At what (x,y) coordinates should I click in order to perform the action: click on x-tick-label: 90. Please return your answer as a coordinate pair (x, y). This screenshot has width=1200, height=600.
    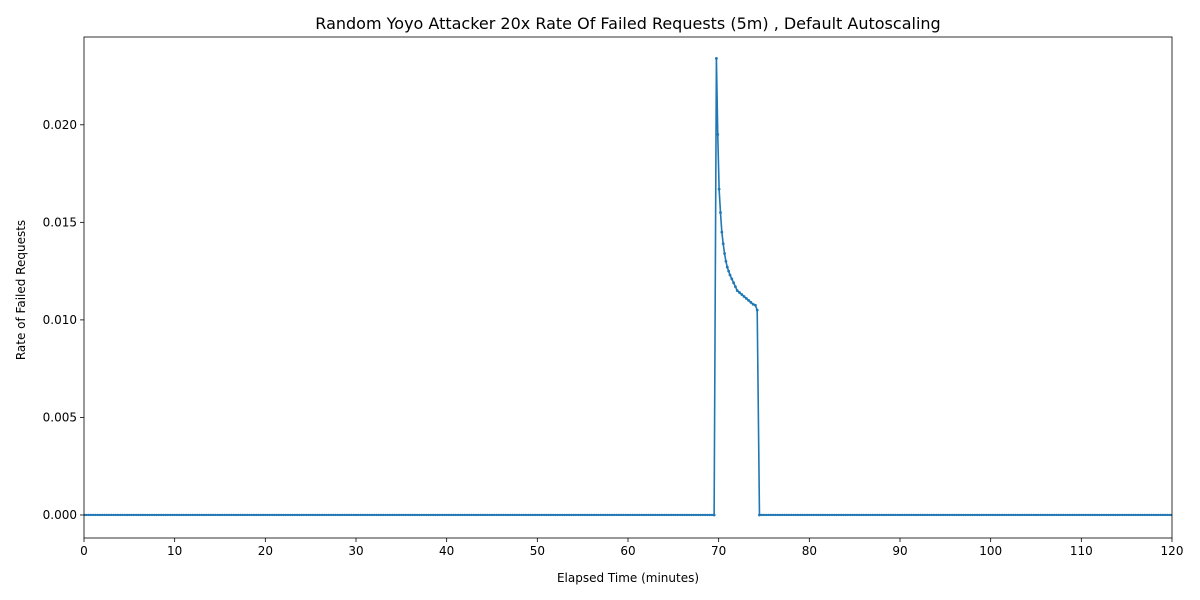
    Looking at the image, I should click on (899, 551).